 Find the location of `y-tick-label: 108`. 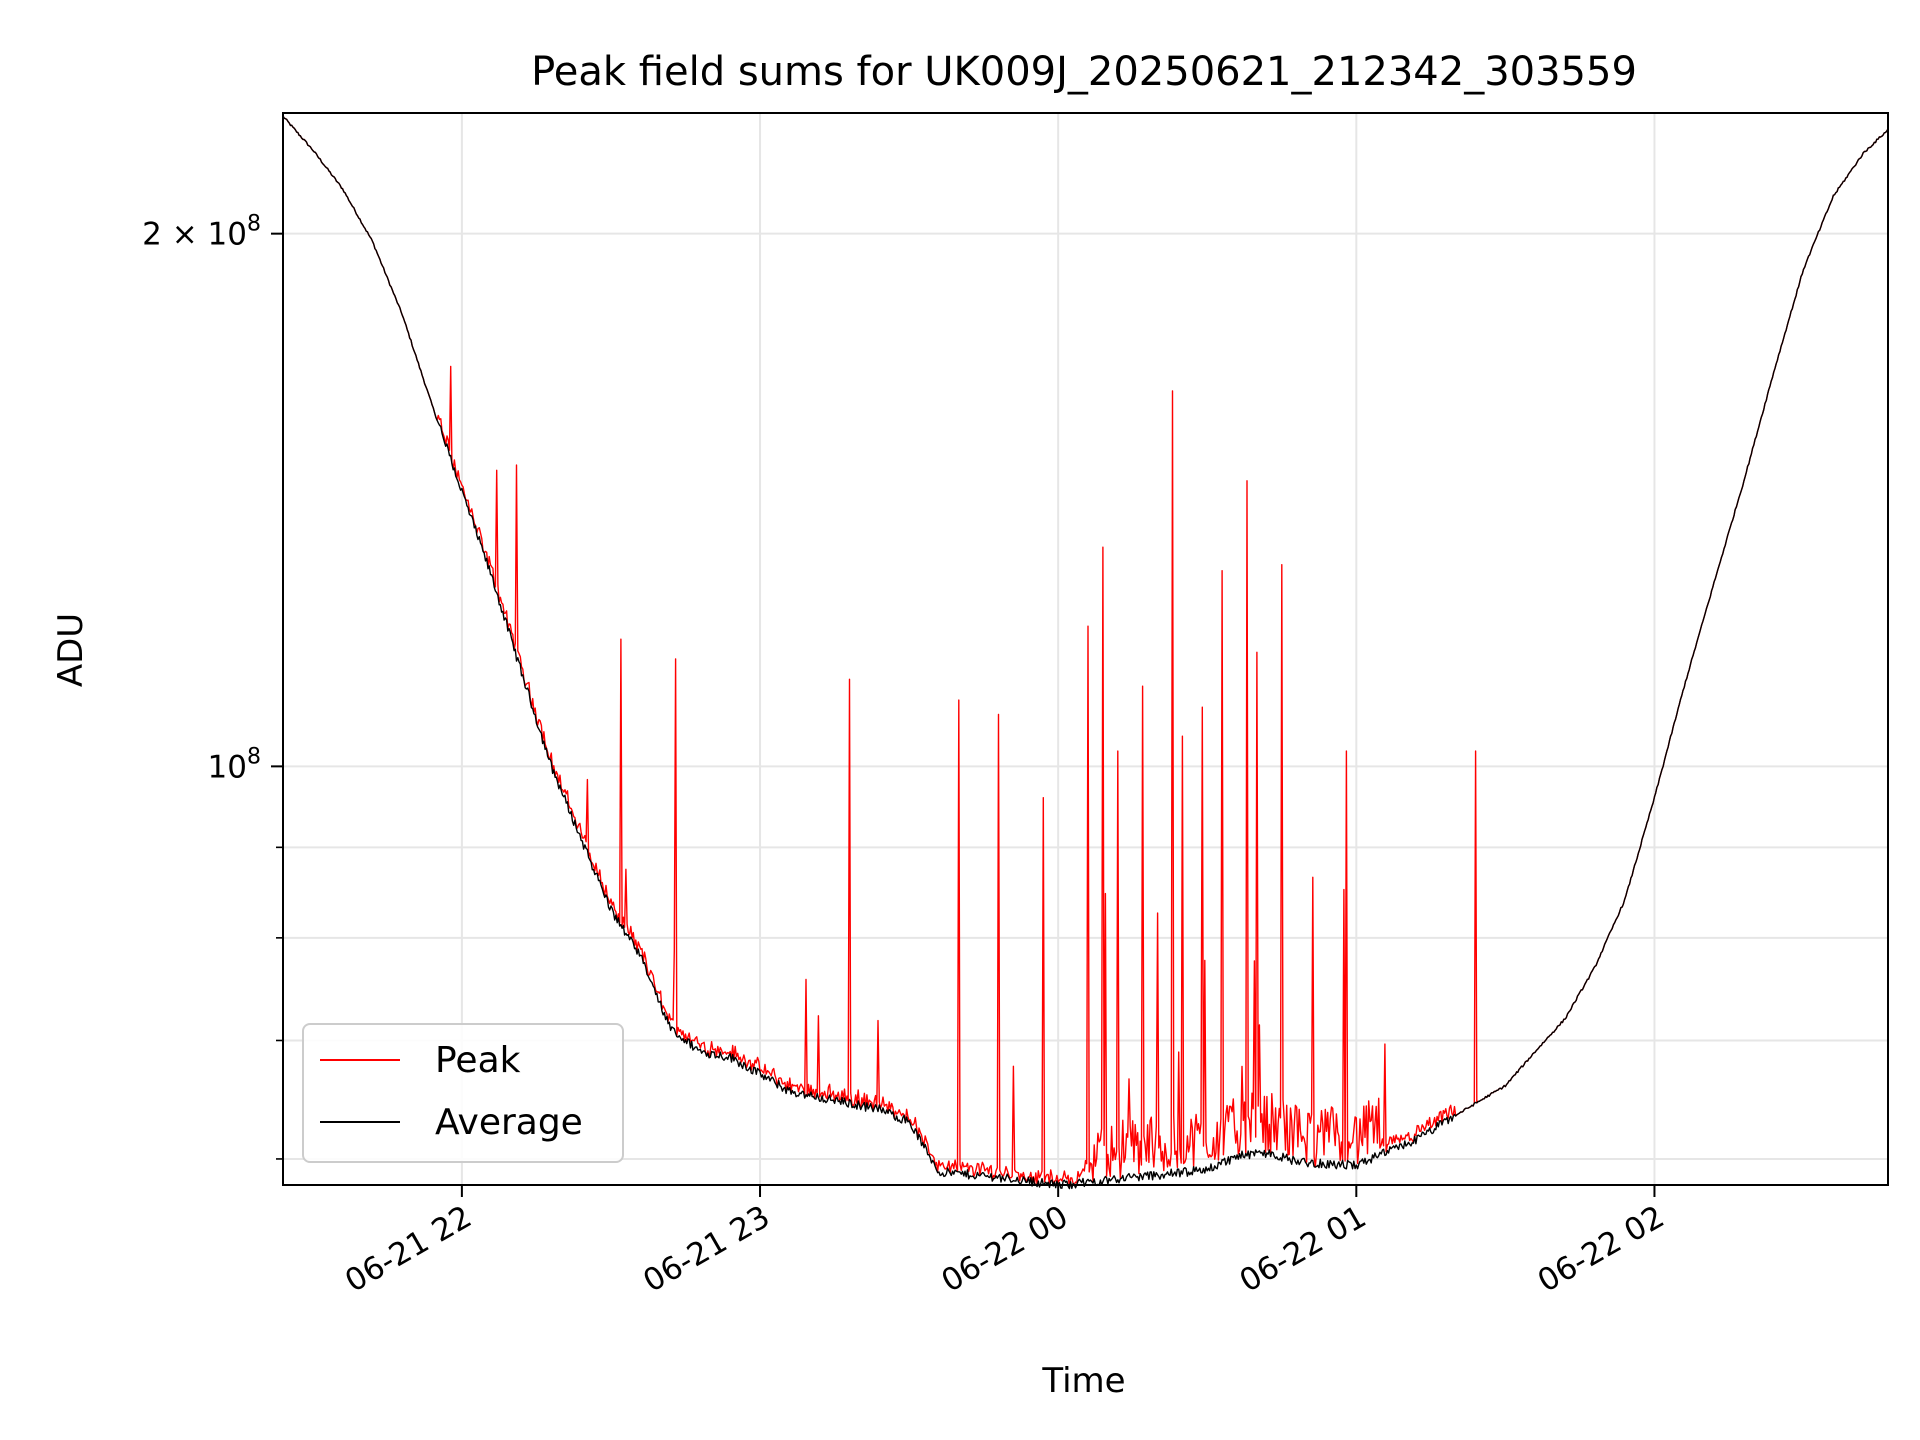

y-tick-label: 108 is located at coordinates (234, 764).